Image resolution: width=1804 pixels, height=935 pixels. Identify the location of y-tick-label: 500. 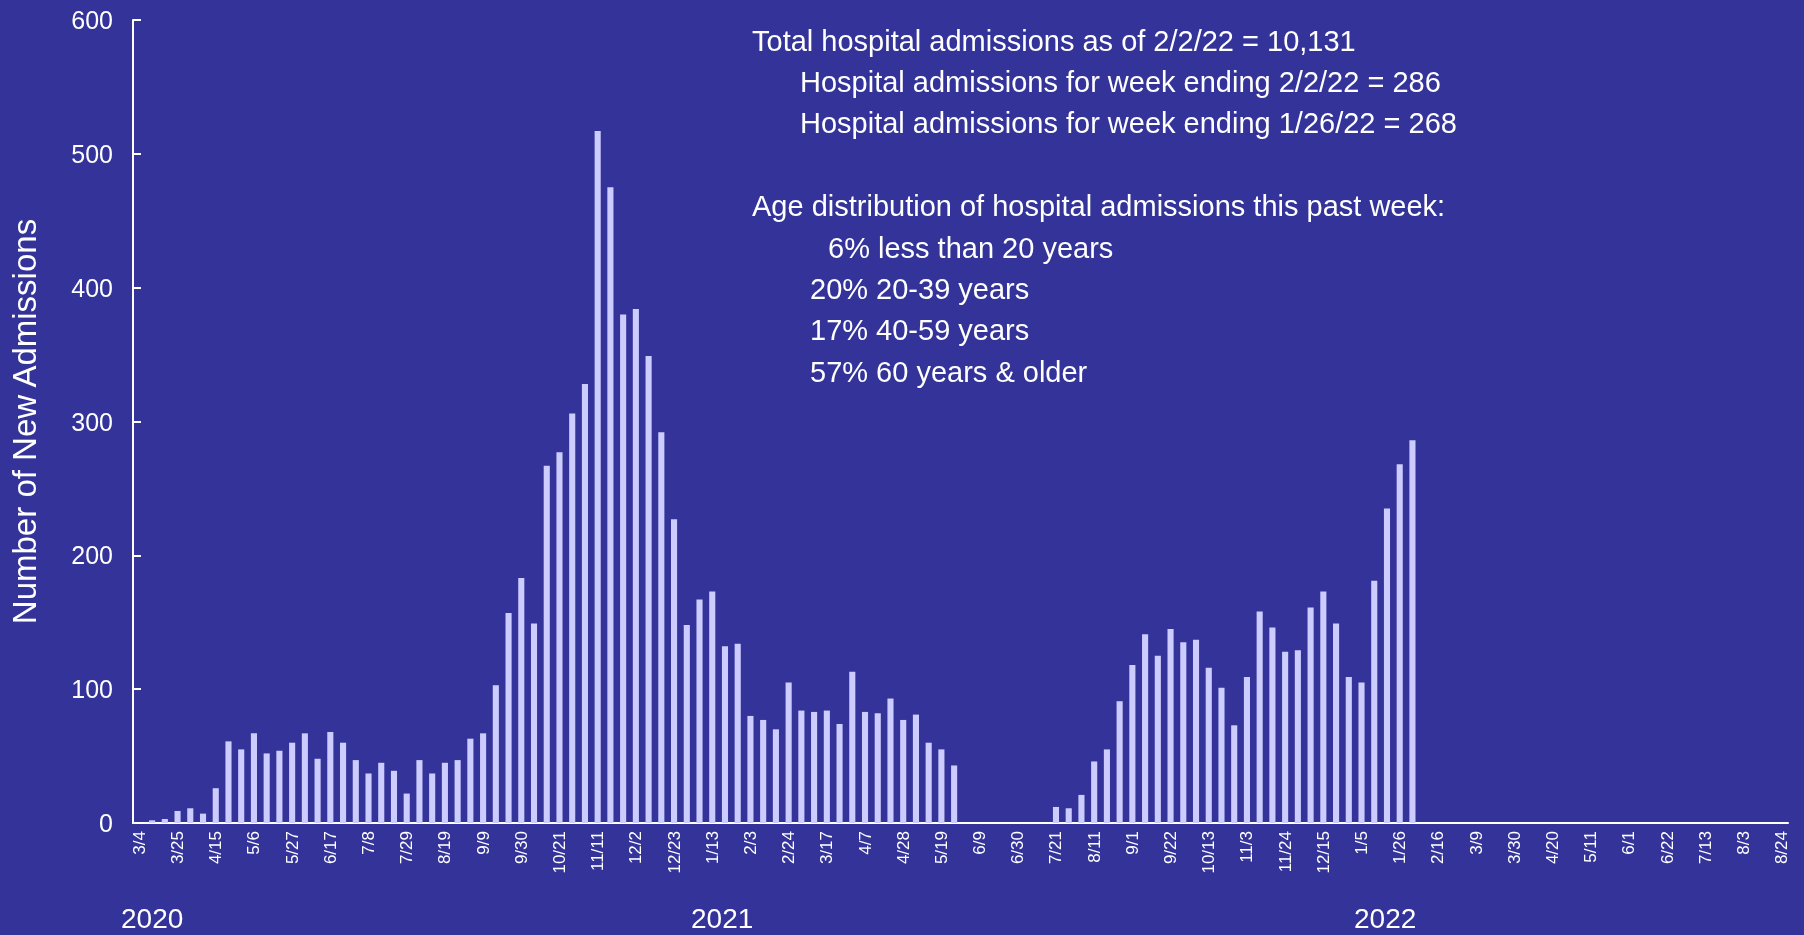
(92, 153).